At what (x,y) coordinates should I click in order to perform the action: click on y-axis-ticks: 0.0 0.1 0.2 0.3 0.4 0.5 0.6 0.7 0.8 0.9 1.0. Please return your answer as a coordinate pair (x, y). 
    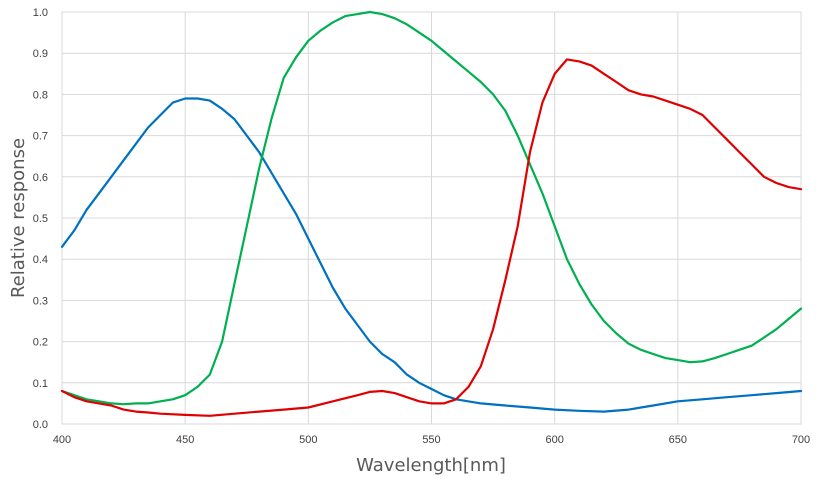
    Looking at the image, I should click on (40, 219).